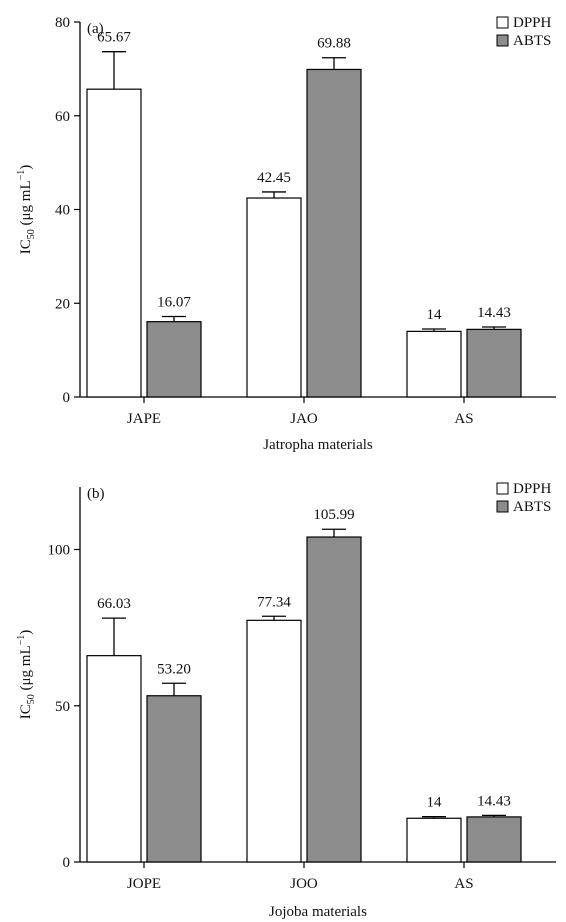  I want to click on y-tick-label: 100, so click(59, 551).